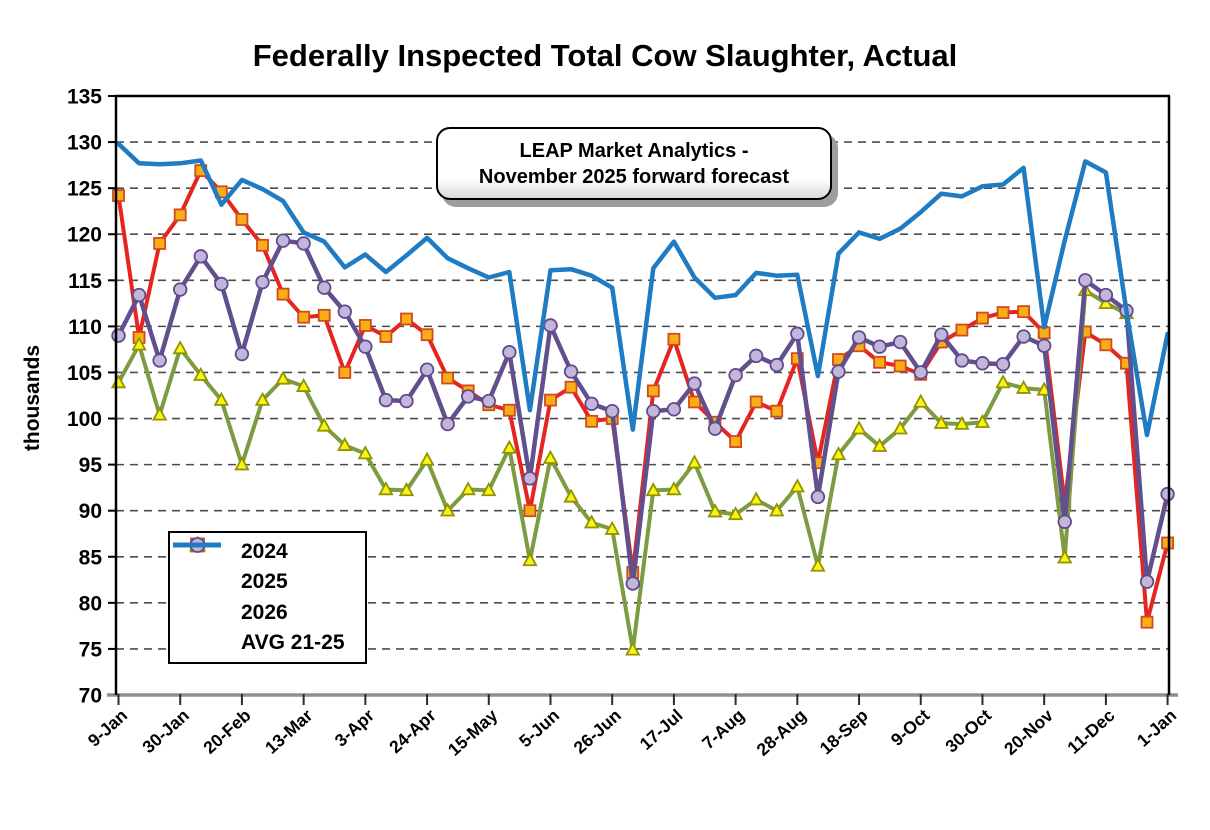  What do you see at coordinates (1156, 727) in the screenshot?
I see `x-tick-label: 1-Jan` at bounding box center [1156, 727].